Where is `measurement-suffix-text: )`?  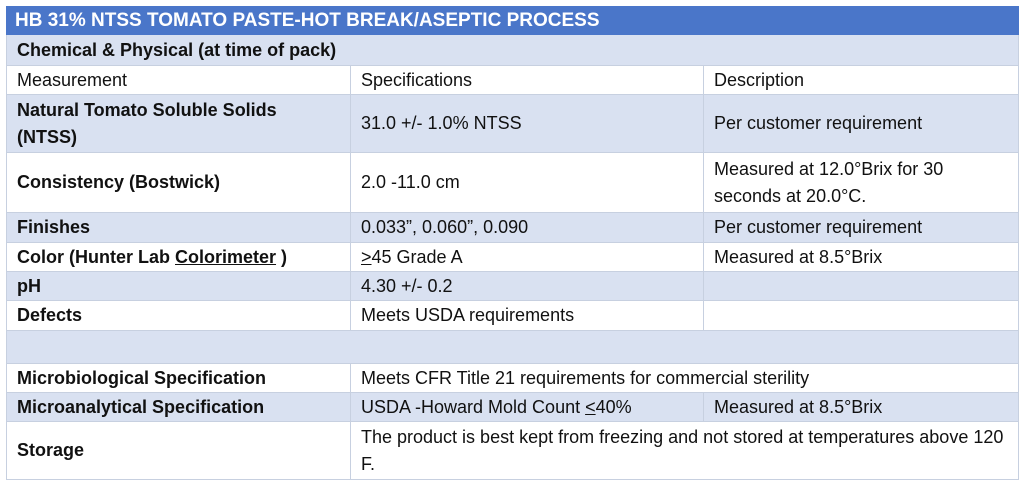 measurement-suffix-text: ) is located at coordinates (282, 256).